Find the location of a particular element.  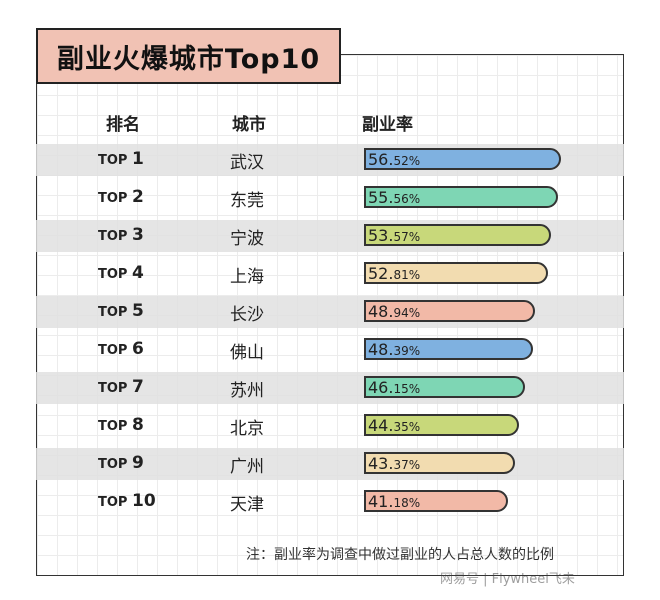

rank-label: TOP 1 is located at coordinates (121, 159).